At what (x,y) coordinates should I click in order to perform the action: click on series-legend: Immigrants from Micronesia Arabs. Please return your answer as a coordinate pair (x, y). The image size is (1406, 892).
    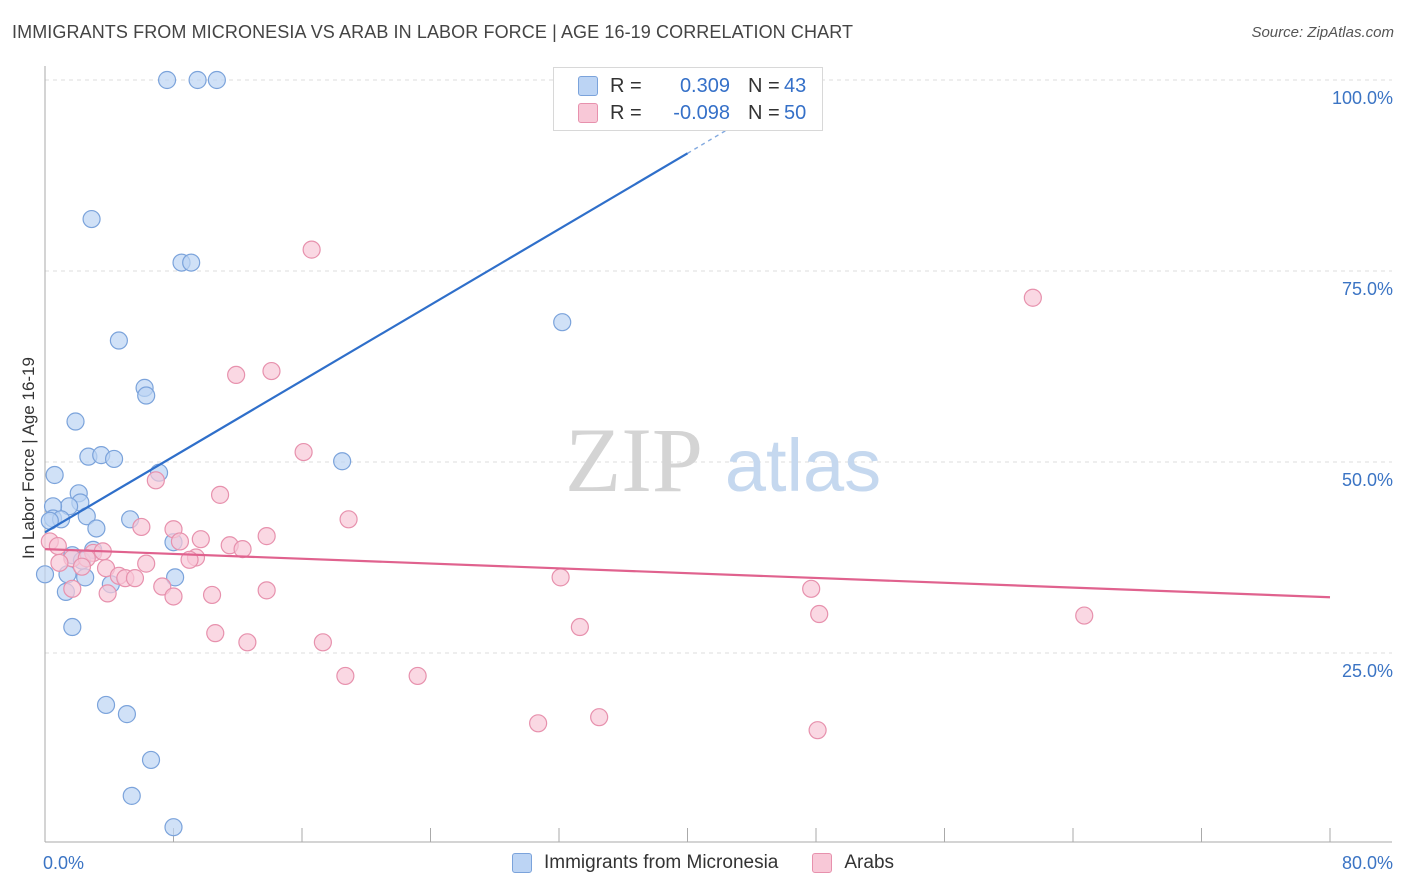
    Looking at the image, I should click on (703, 863).